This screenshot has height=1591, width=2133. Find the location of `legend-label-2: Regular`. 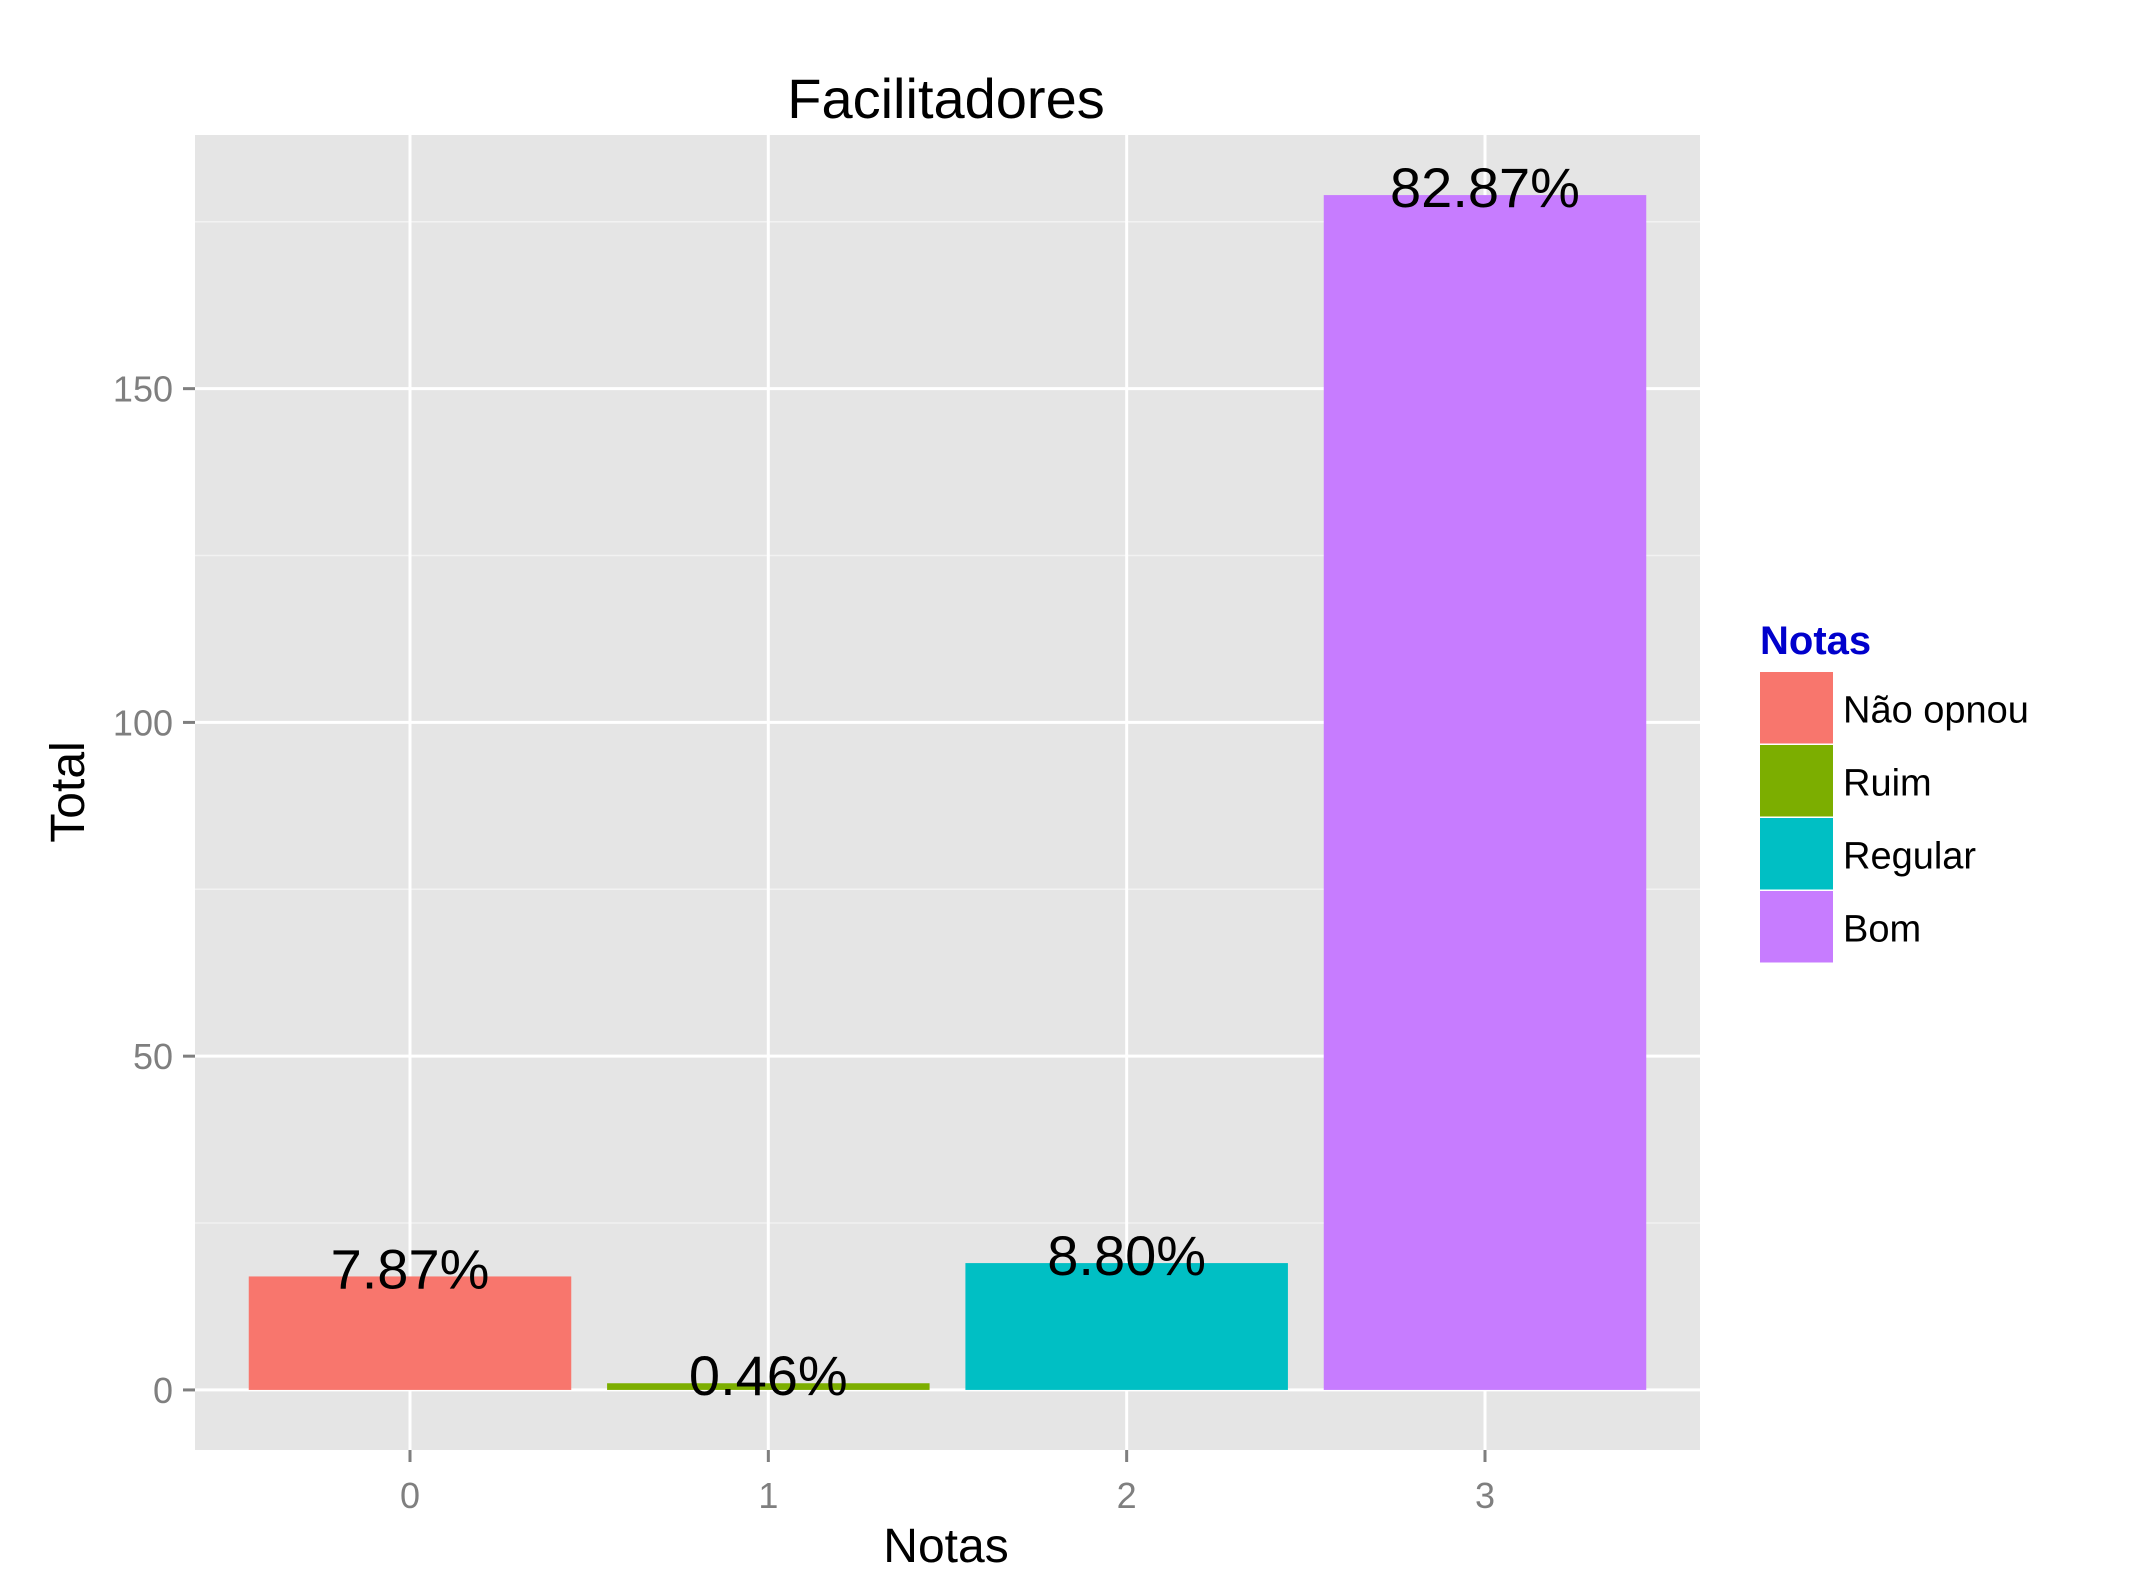

legend-label-2: Regular is located at coordinates (1909, 857).